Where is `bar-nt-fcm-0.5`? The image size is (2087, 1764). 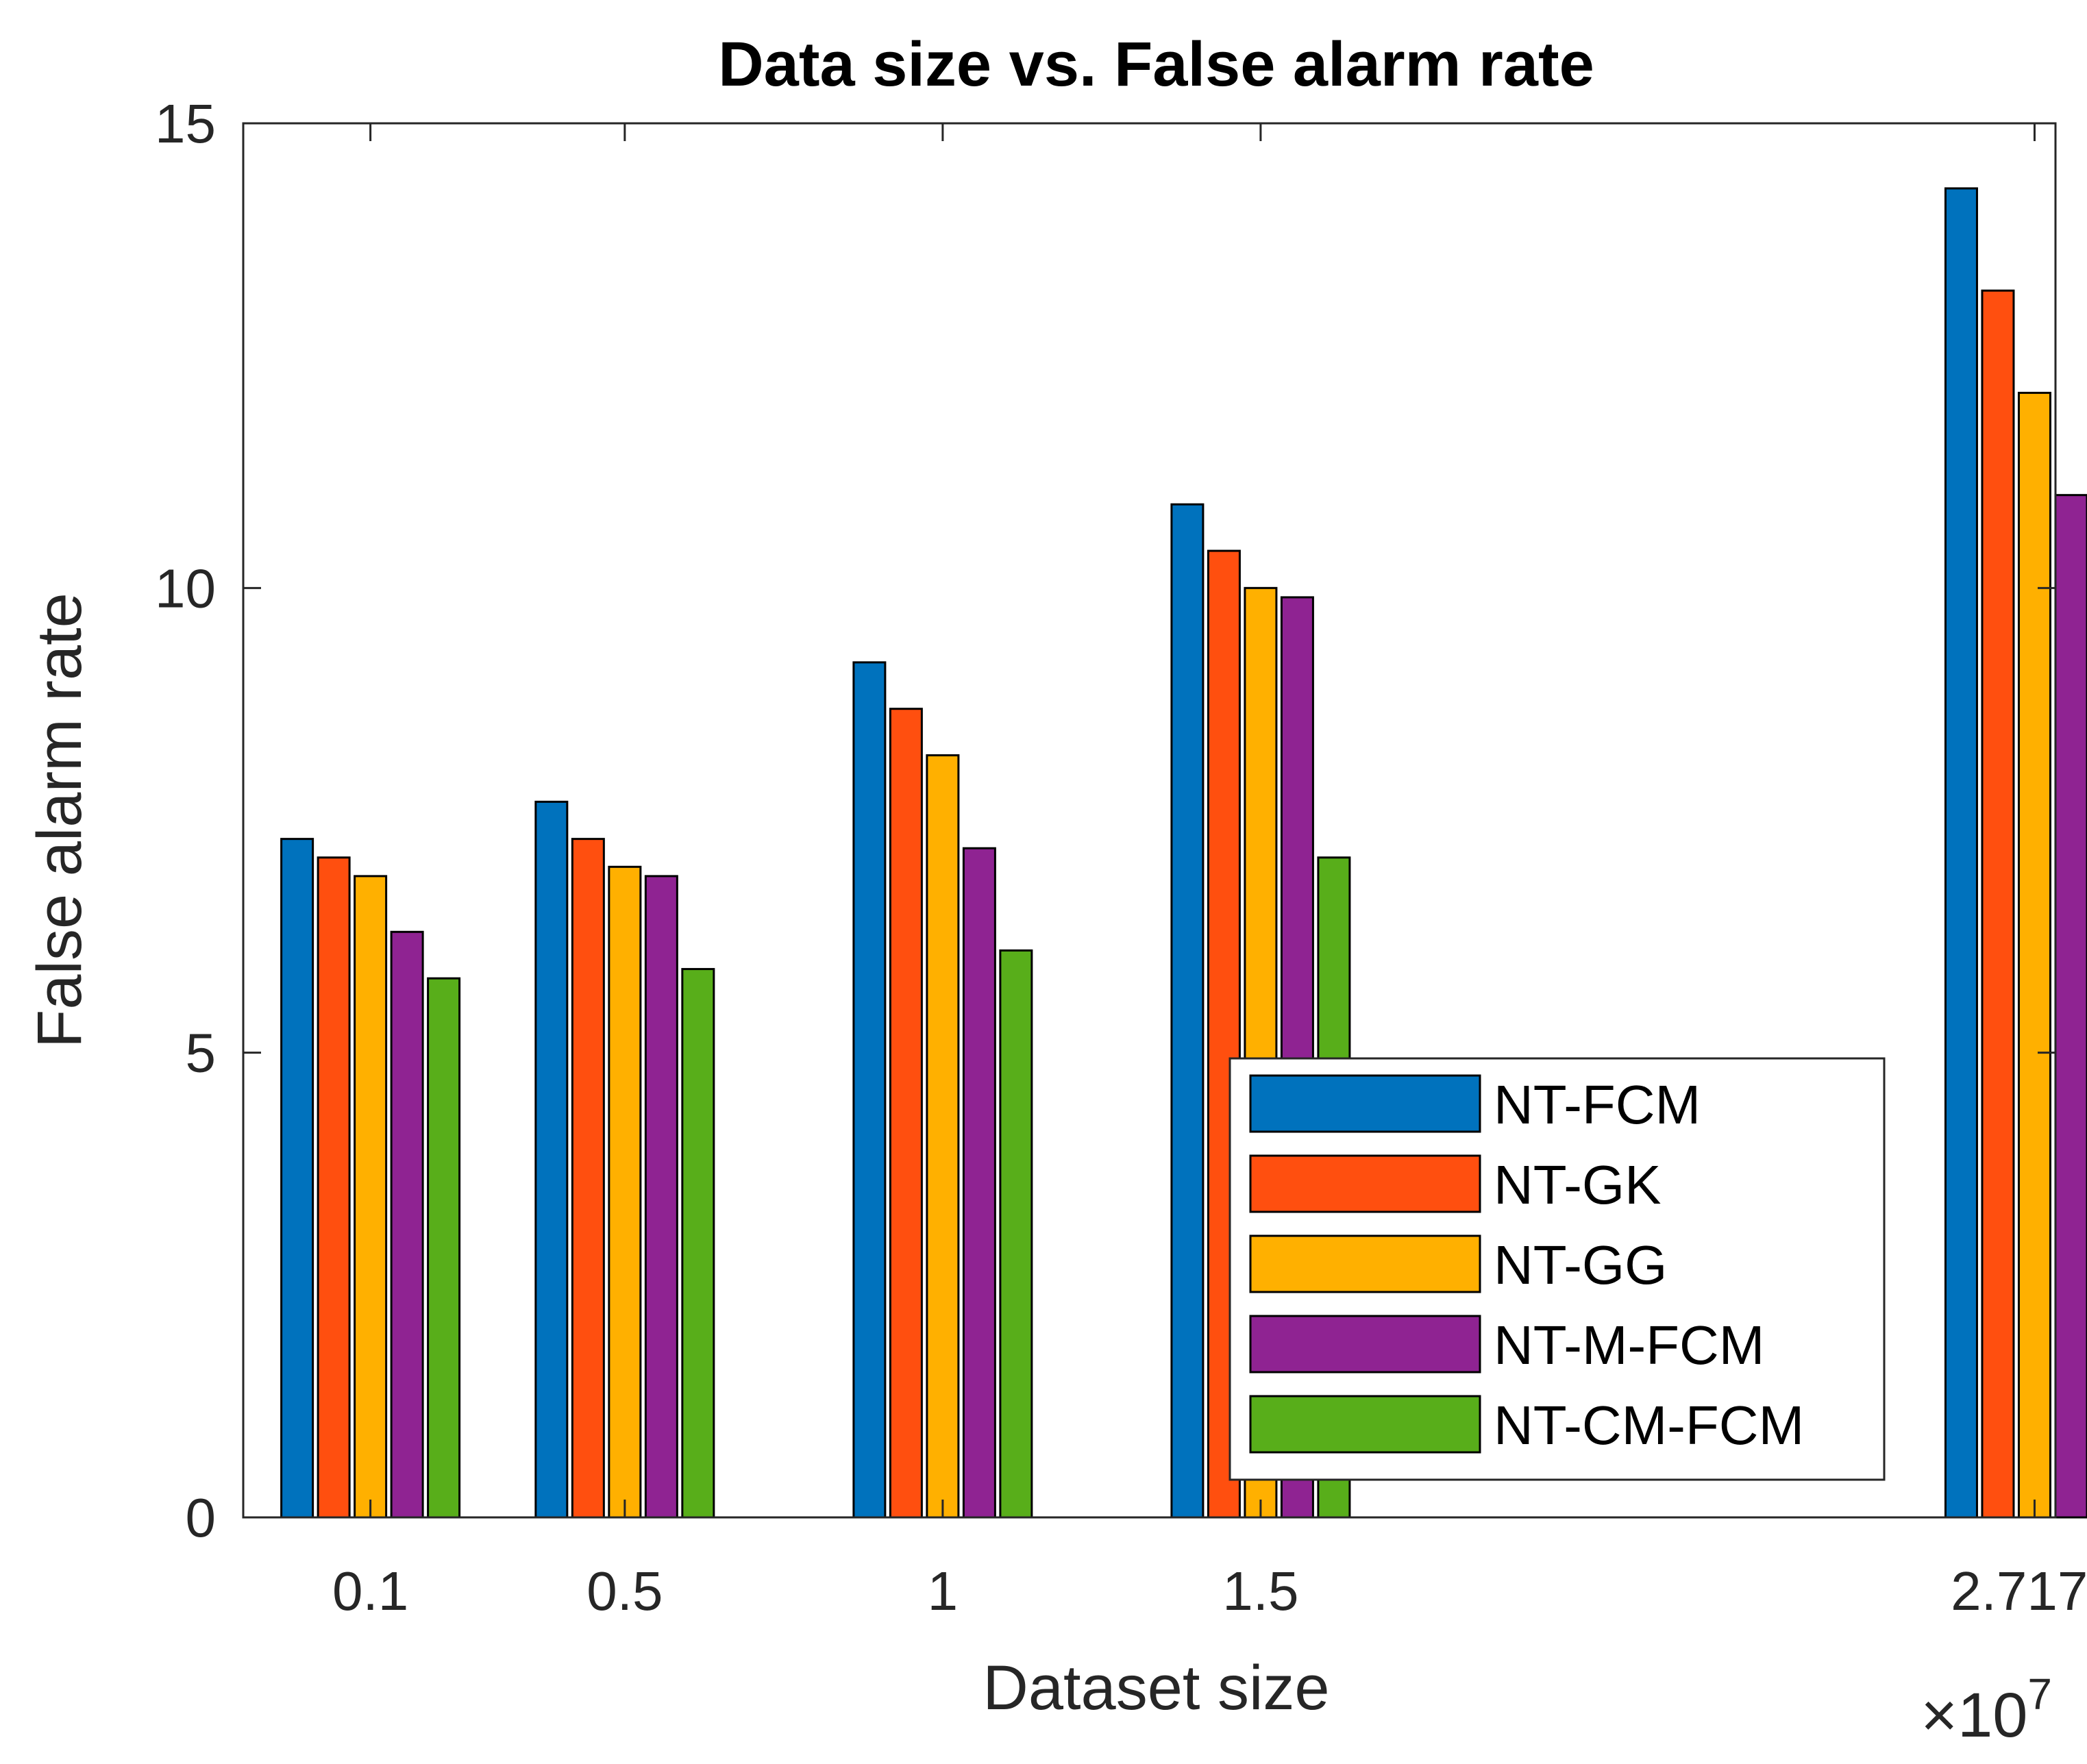
bar-nt-fcm-0.5 is located at coordinates (551, 1160).